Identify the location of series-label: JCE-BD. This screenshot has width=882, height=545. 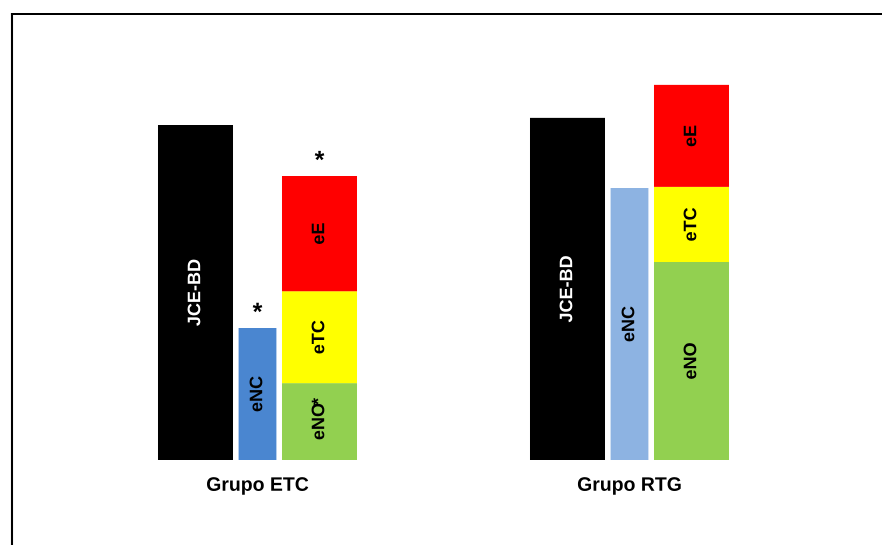
(566, 289).